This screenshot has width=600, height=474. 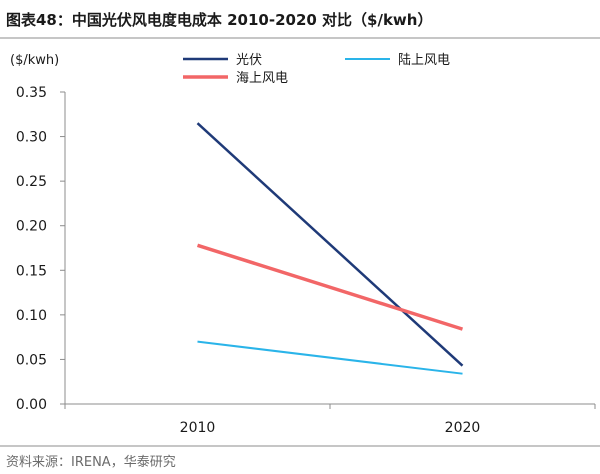 What do you see at coordinates (31, 316) in the screenshot?
I see `y-tick-label: 0.10` at bounding box center [31, 316].